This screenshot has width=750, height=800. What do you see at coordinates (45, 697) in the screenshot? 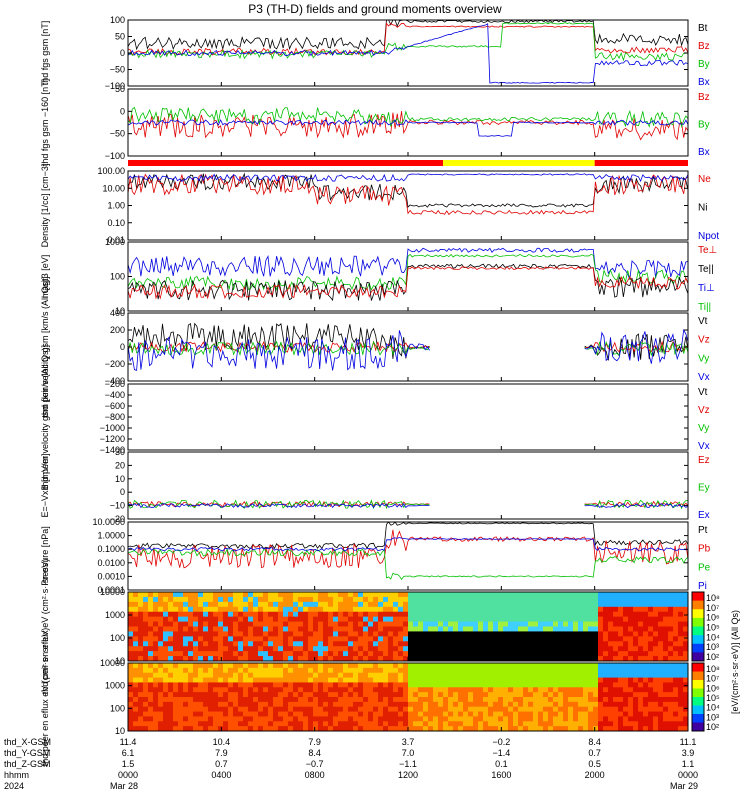
I see `ylabel-peer-spec: thd peer en eflux eV (cm²·s· sr·eV)` at bounding box center [45, 697].